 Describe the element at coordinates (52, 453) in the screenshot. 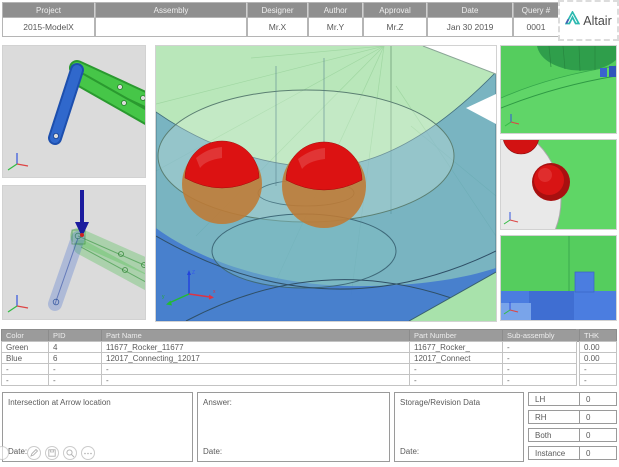

I see `save-icon` at that location.